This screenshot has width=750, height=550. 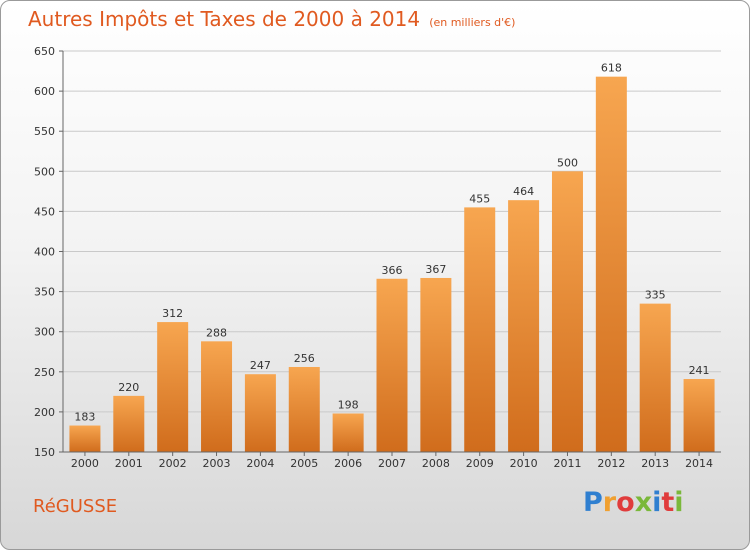 I want to click on bar-2005, so click(x=304, y=409).